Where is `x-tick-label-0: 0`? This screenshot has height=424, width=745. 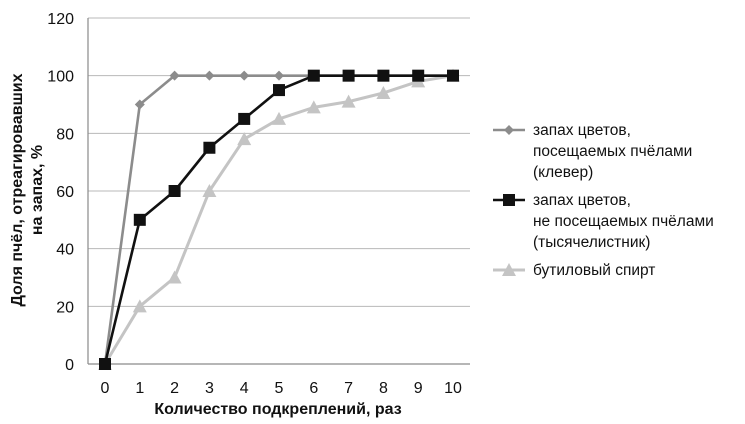
x-tick-label-0: 0 is located at coordinates (105, 388).